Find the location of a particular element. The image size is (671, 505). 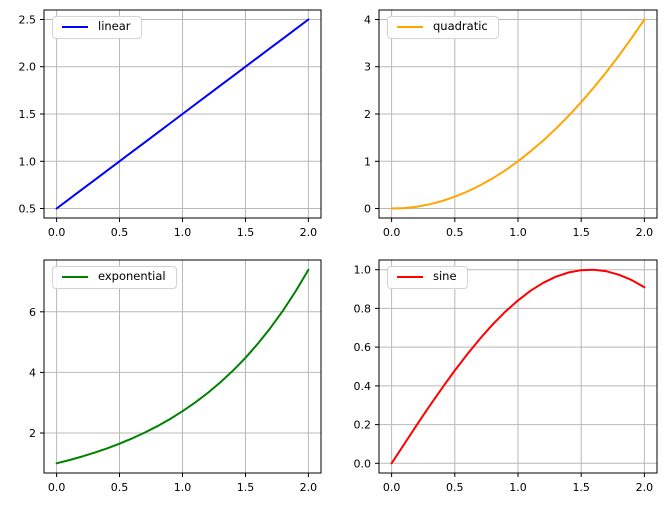

legend-linear: linear is located at coordinates (97, 27).